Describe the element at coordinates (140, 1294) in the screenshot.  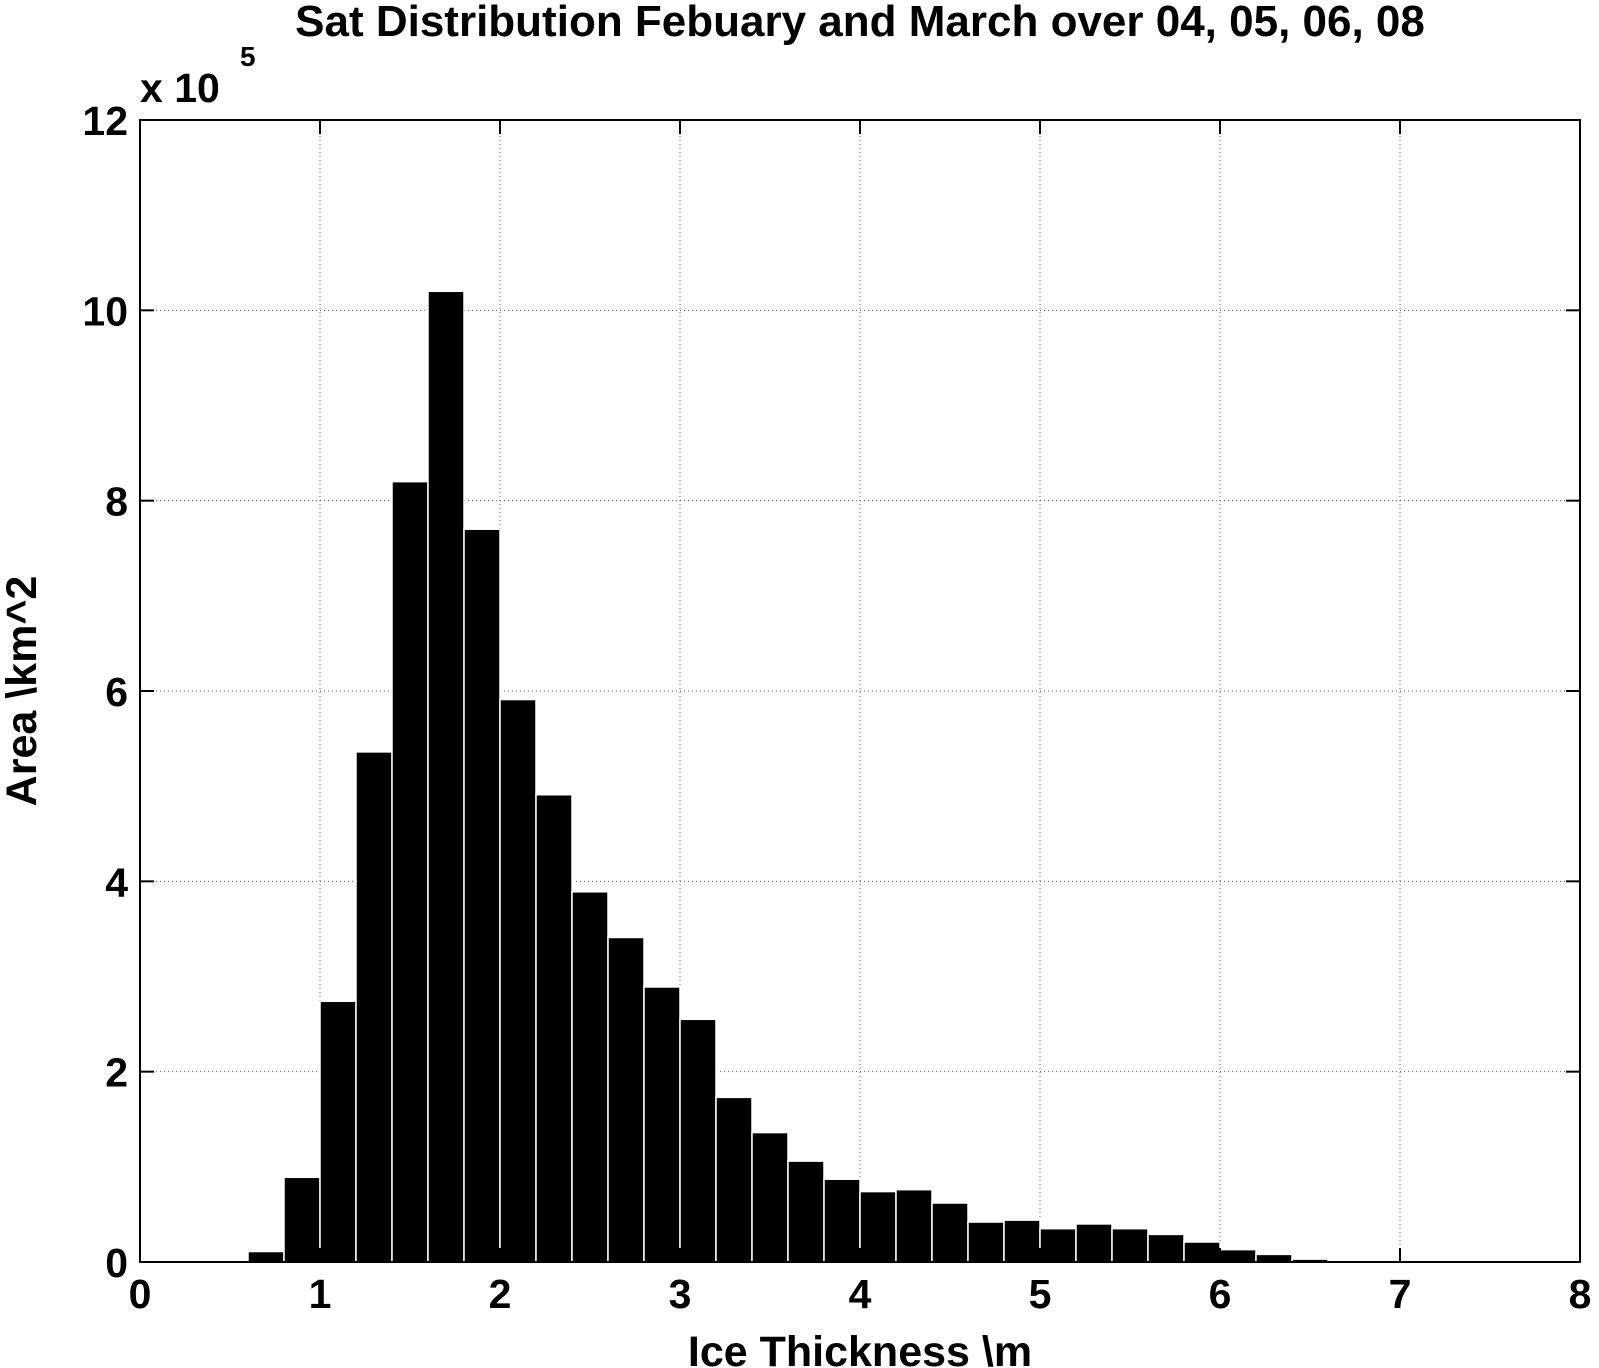
I see `x-tick-label: 0` at that location.